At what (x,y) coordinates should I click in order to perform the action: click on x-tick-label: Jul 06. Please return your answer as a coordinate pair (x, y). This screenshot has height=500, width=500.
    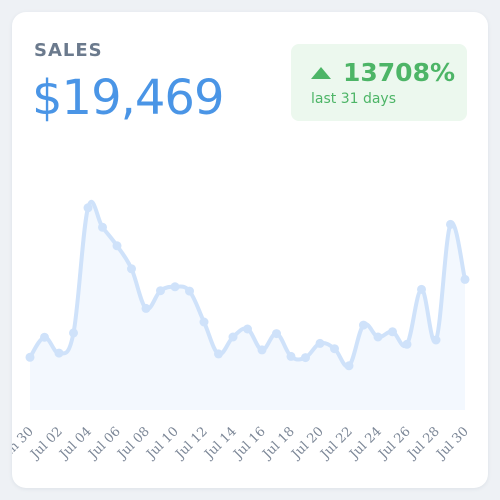
    Looking at the image, I should click on (104, 443).